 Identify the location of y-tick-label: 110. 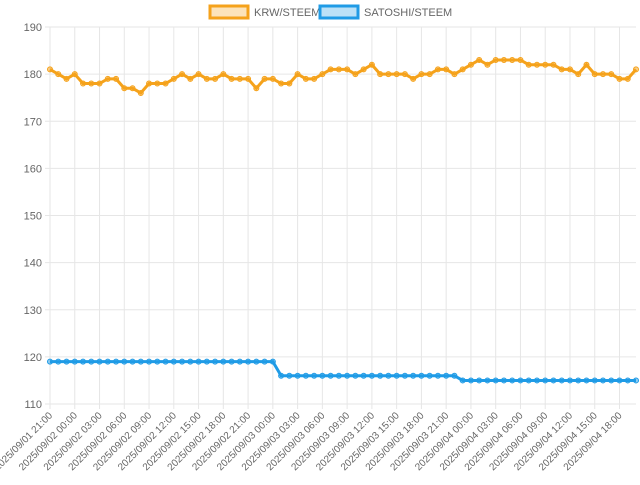
(33, 405).